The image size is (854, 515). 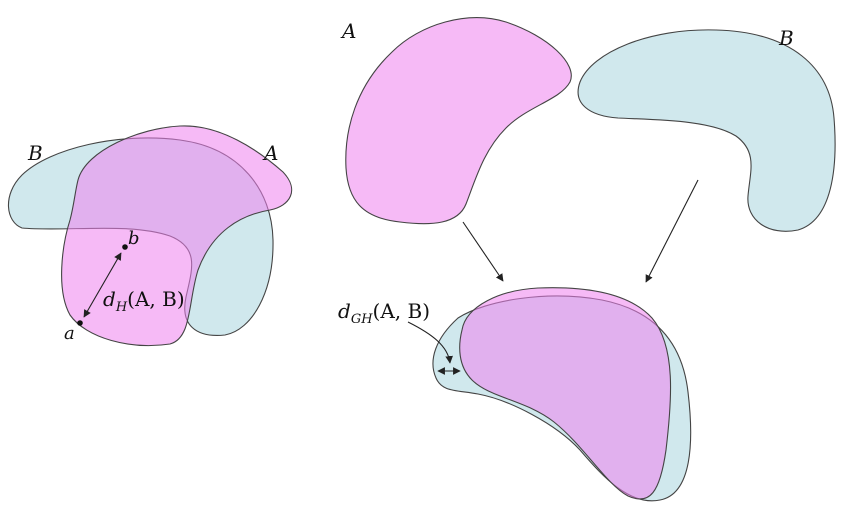 What do you see at coordinates (69, 333) in the screenshot?
I see `point-a-label: a` at bounding box center [69, 333].